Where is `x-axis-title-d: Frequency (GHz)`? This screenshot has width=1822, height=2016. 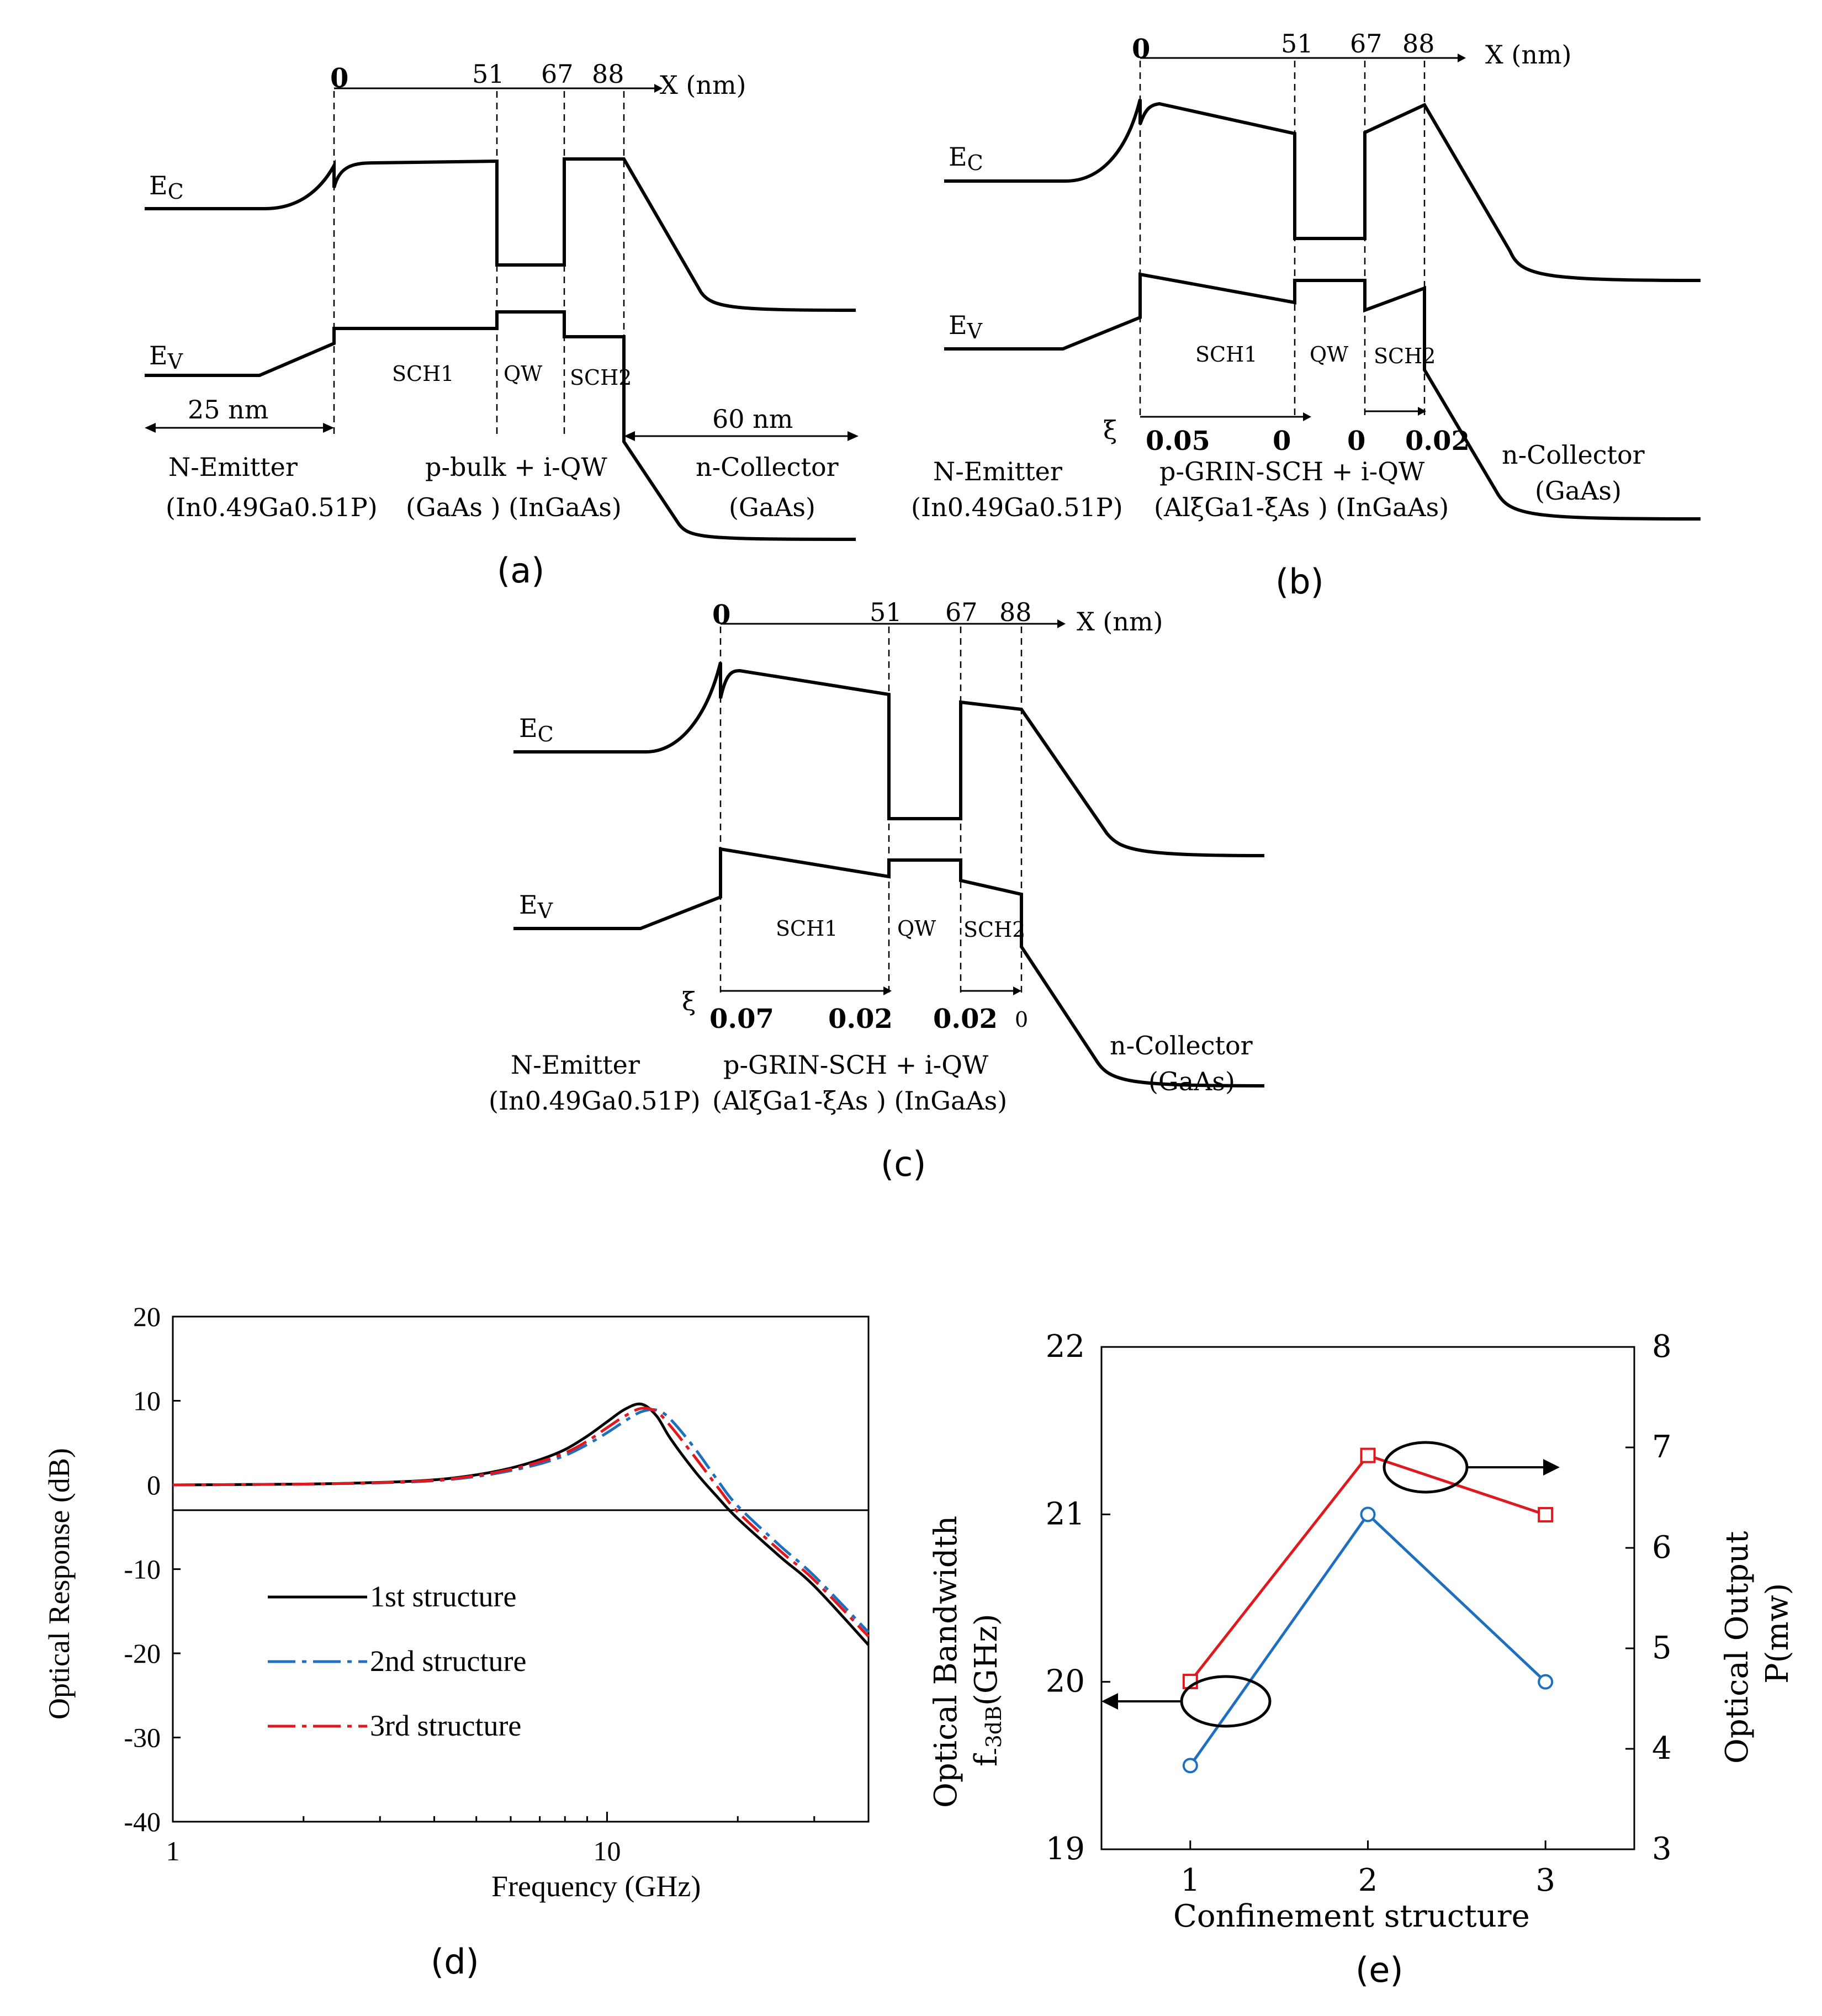 x-axis-title-d: Frequency (GHz) is located at coordinates (596, 1887).